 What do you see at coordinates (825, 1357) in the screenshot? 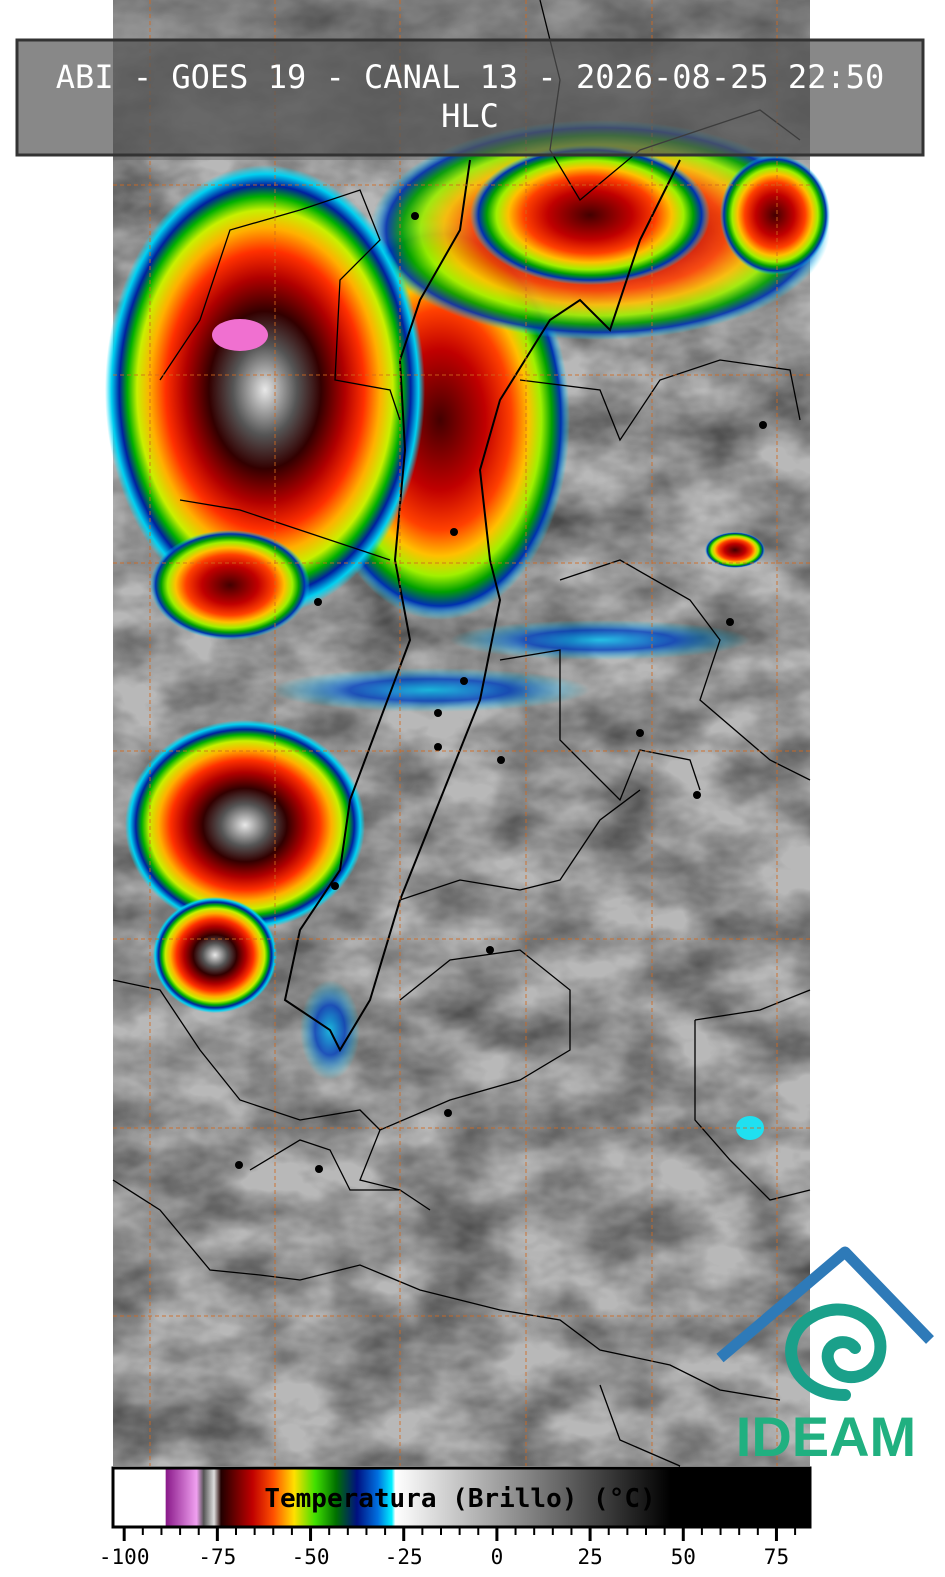
I see `logo: IDEAM` at bounding box center [825, 1357].